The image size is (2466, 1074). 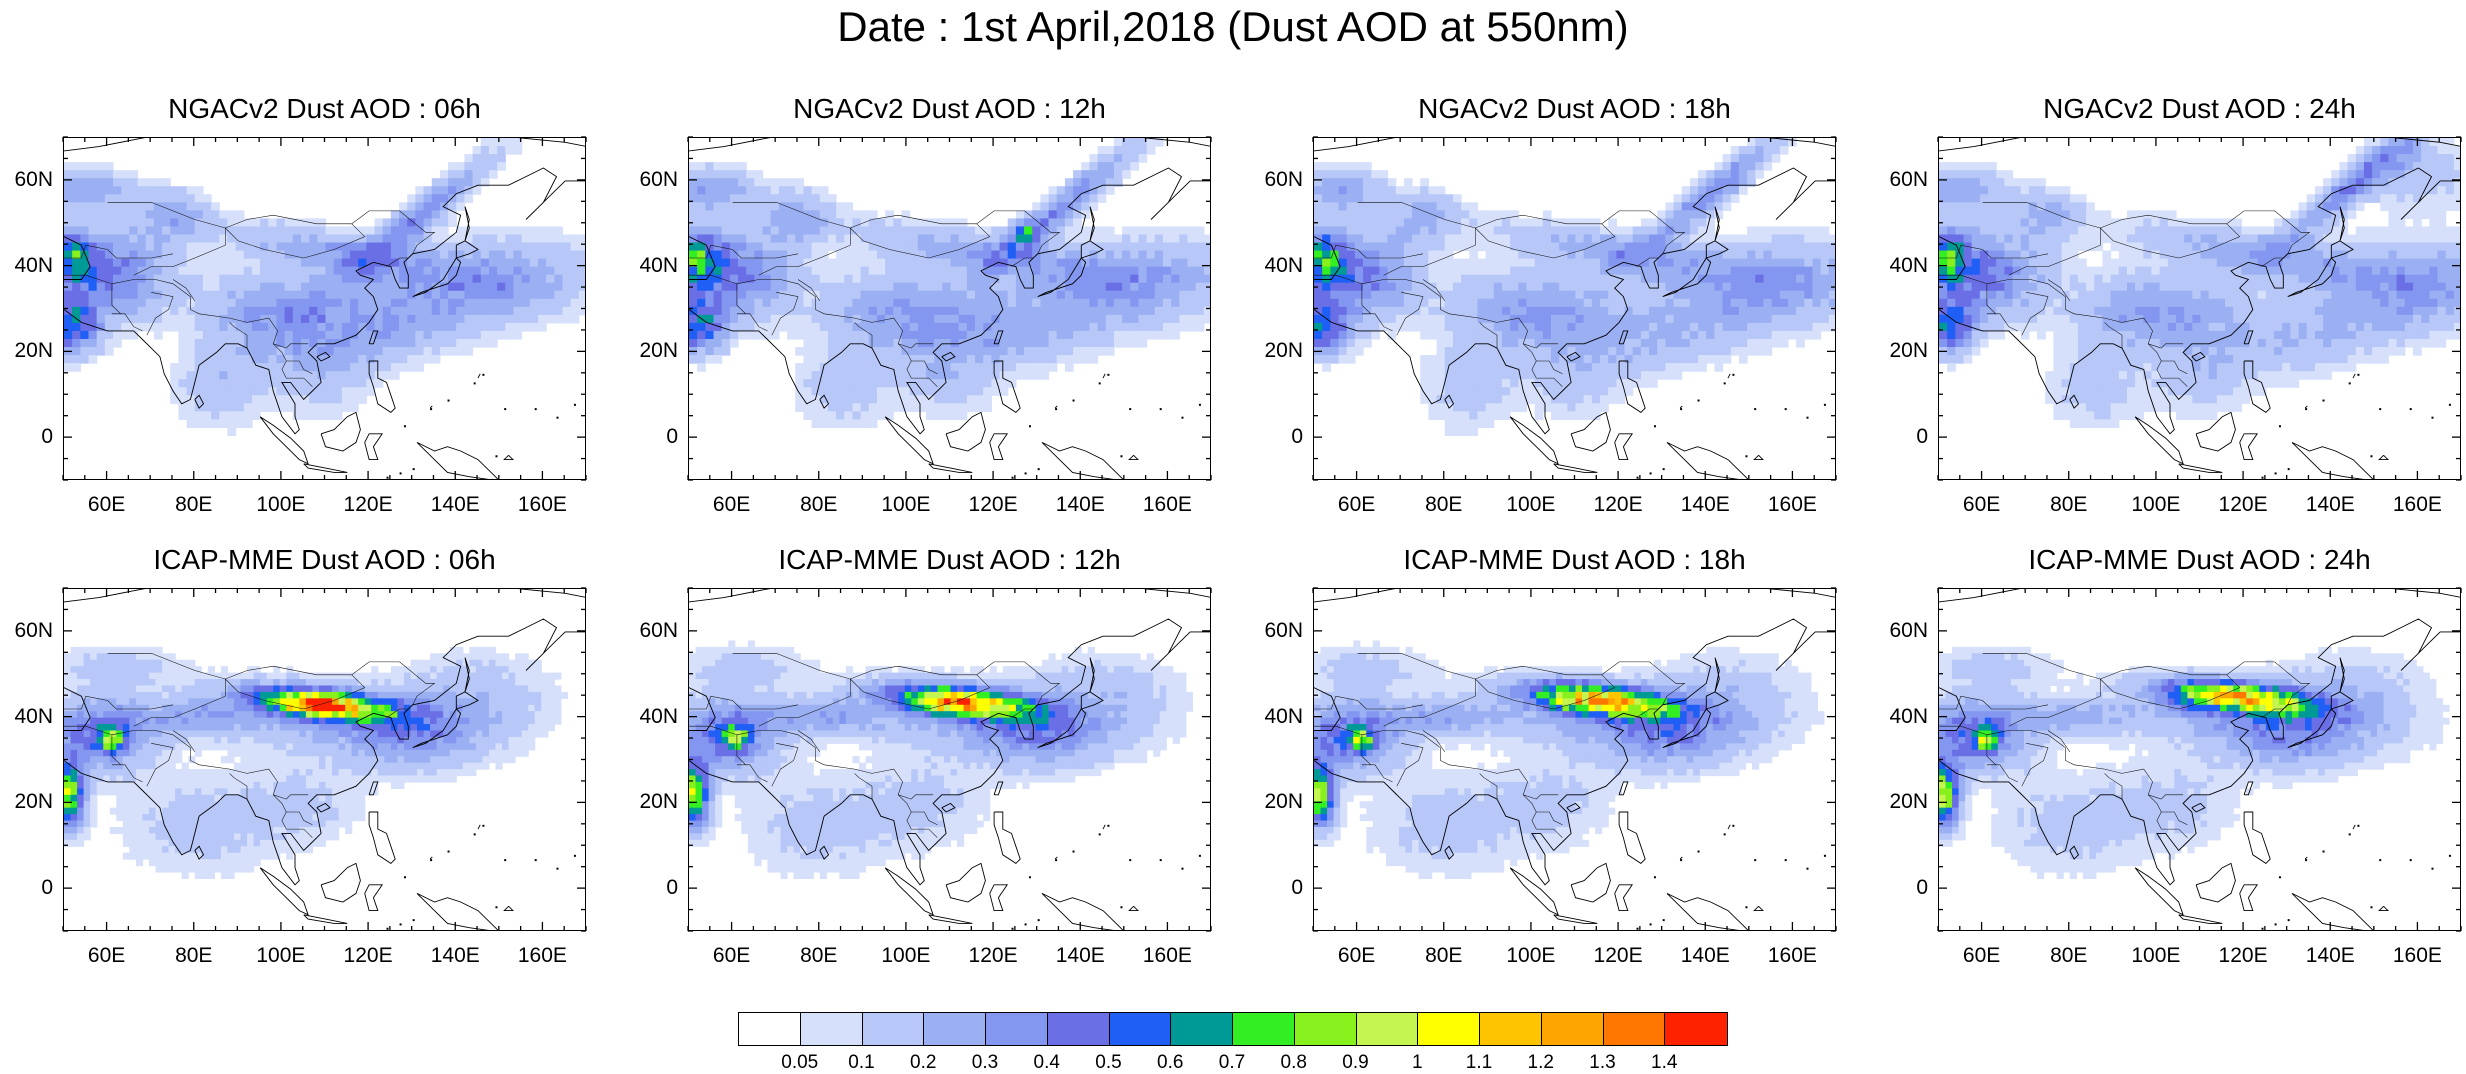 I want to click on panel-title: ICAP-MME Dust AOD : 06h, so click(x=324, y=560).